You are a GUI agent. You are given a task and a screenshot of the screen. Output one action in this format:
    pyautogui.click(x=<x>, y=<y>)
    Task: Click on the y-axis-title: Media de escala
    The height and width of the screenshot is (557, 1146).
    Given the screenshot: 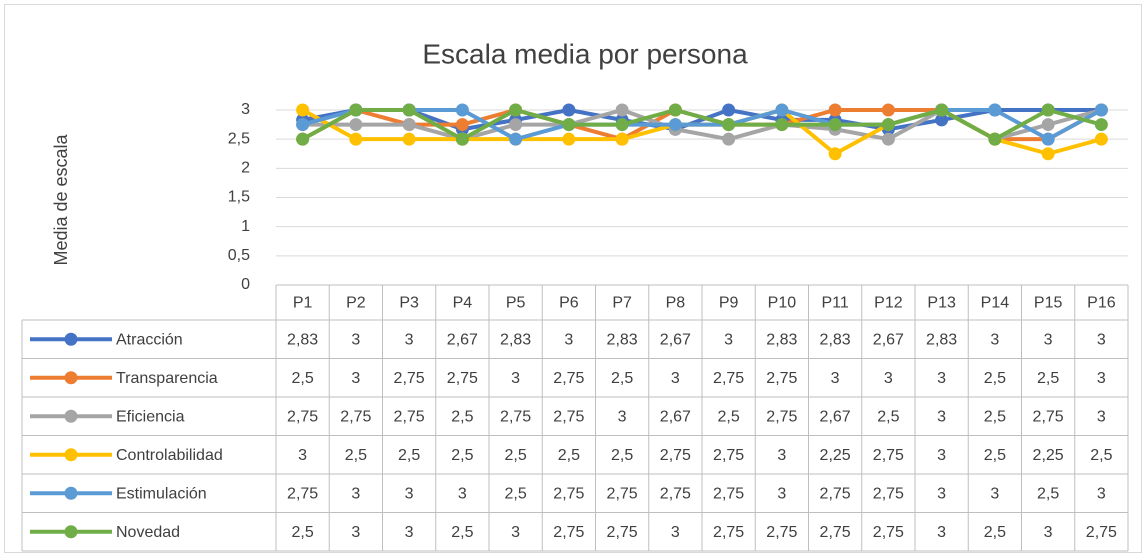 What is the action you would take?
    pyautogui.click(x=61, y=199)
    